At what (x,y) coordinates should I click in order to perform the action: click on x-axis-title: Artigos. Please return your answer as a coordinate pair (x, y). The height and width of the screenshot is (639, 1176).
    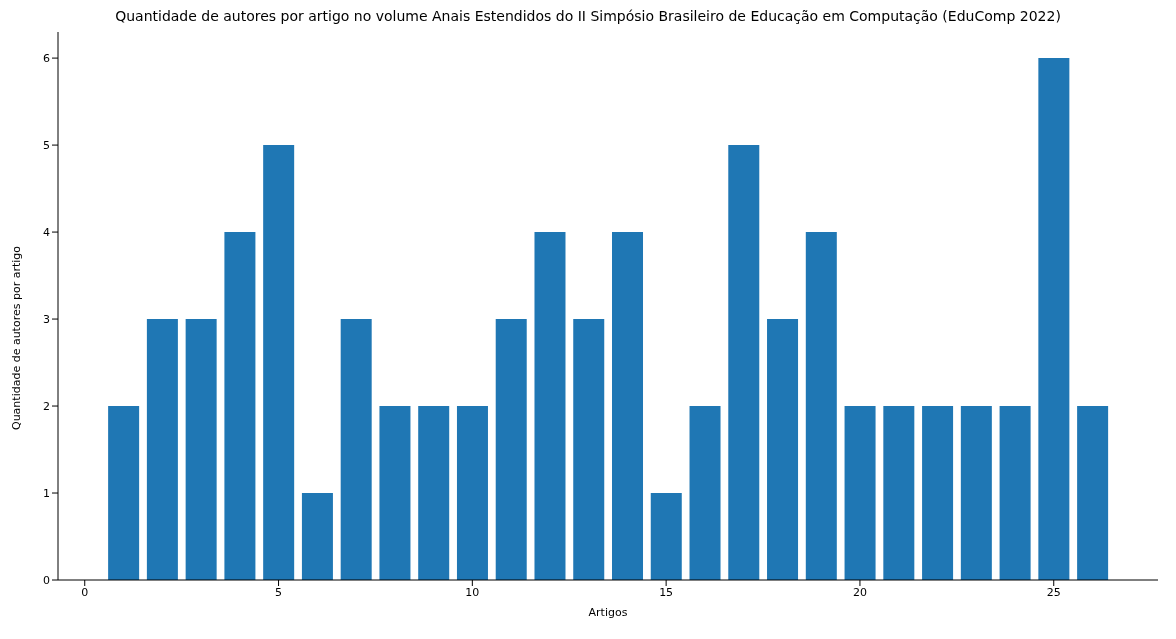
    Looking at the image, I should click on (608, 612).